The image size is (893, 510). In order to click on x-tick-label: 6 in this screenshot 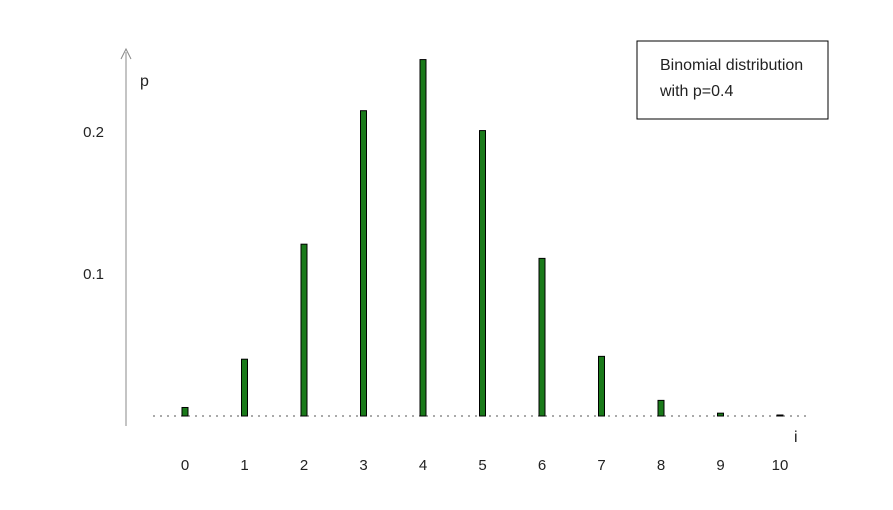, I will do `click(542, 465)`.